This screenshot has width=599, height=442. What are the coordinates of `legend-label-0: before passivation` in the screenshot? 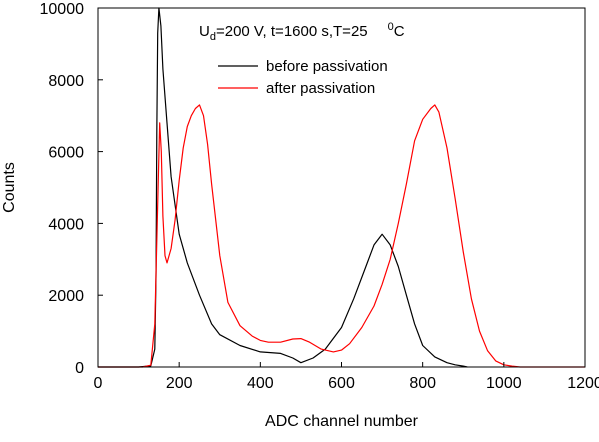 It's located at (327, 66).